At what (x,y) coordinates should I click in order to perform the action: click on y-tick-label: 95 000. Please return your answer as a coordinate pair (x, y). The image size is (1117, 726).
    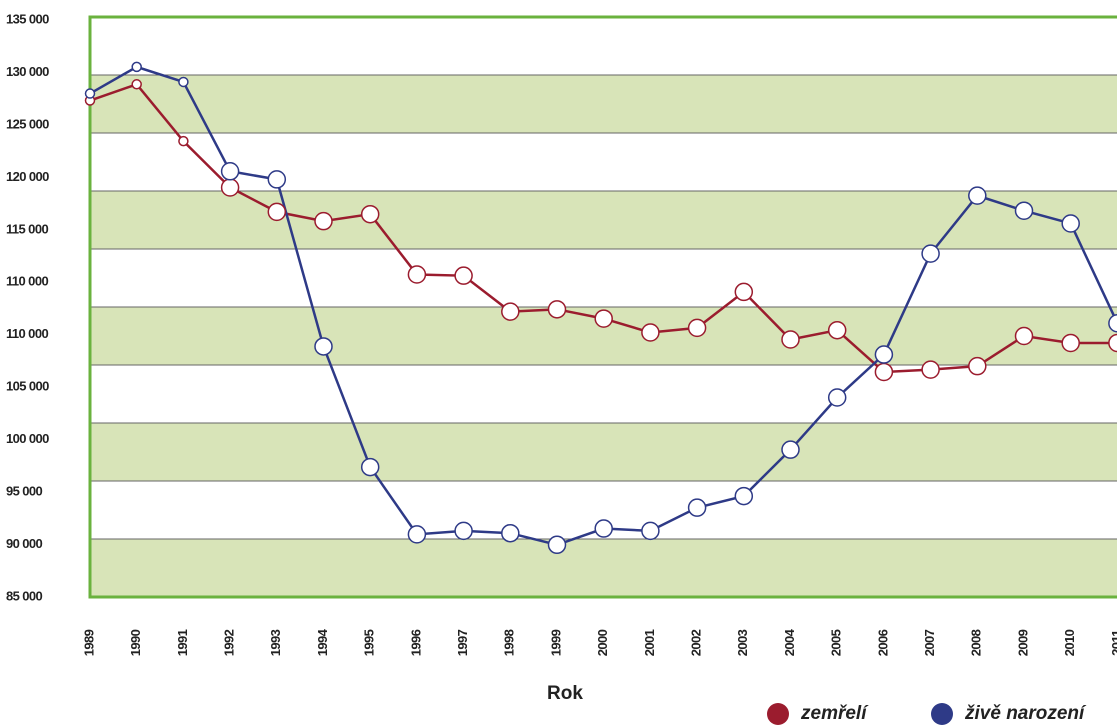
    Looking at the image, I should click on (24, 491).